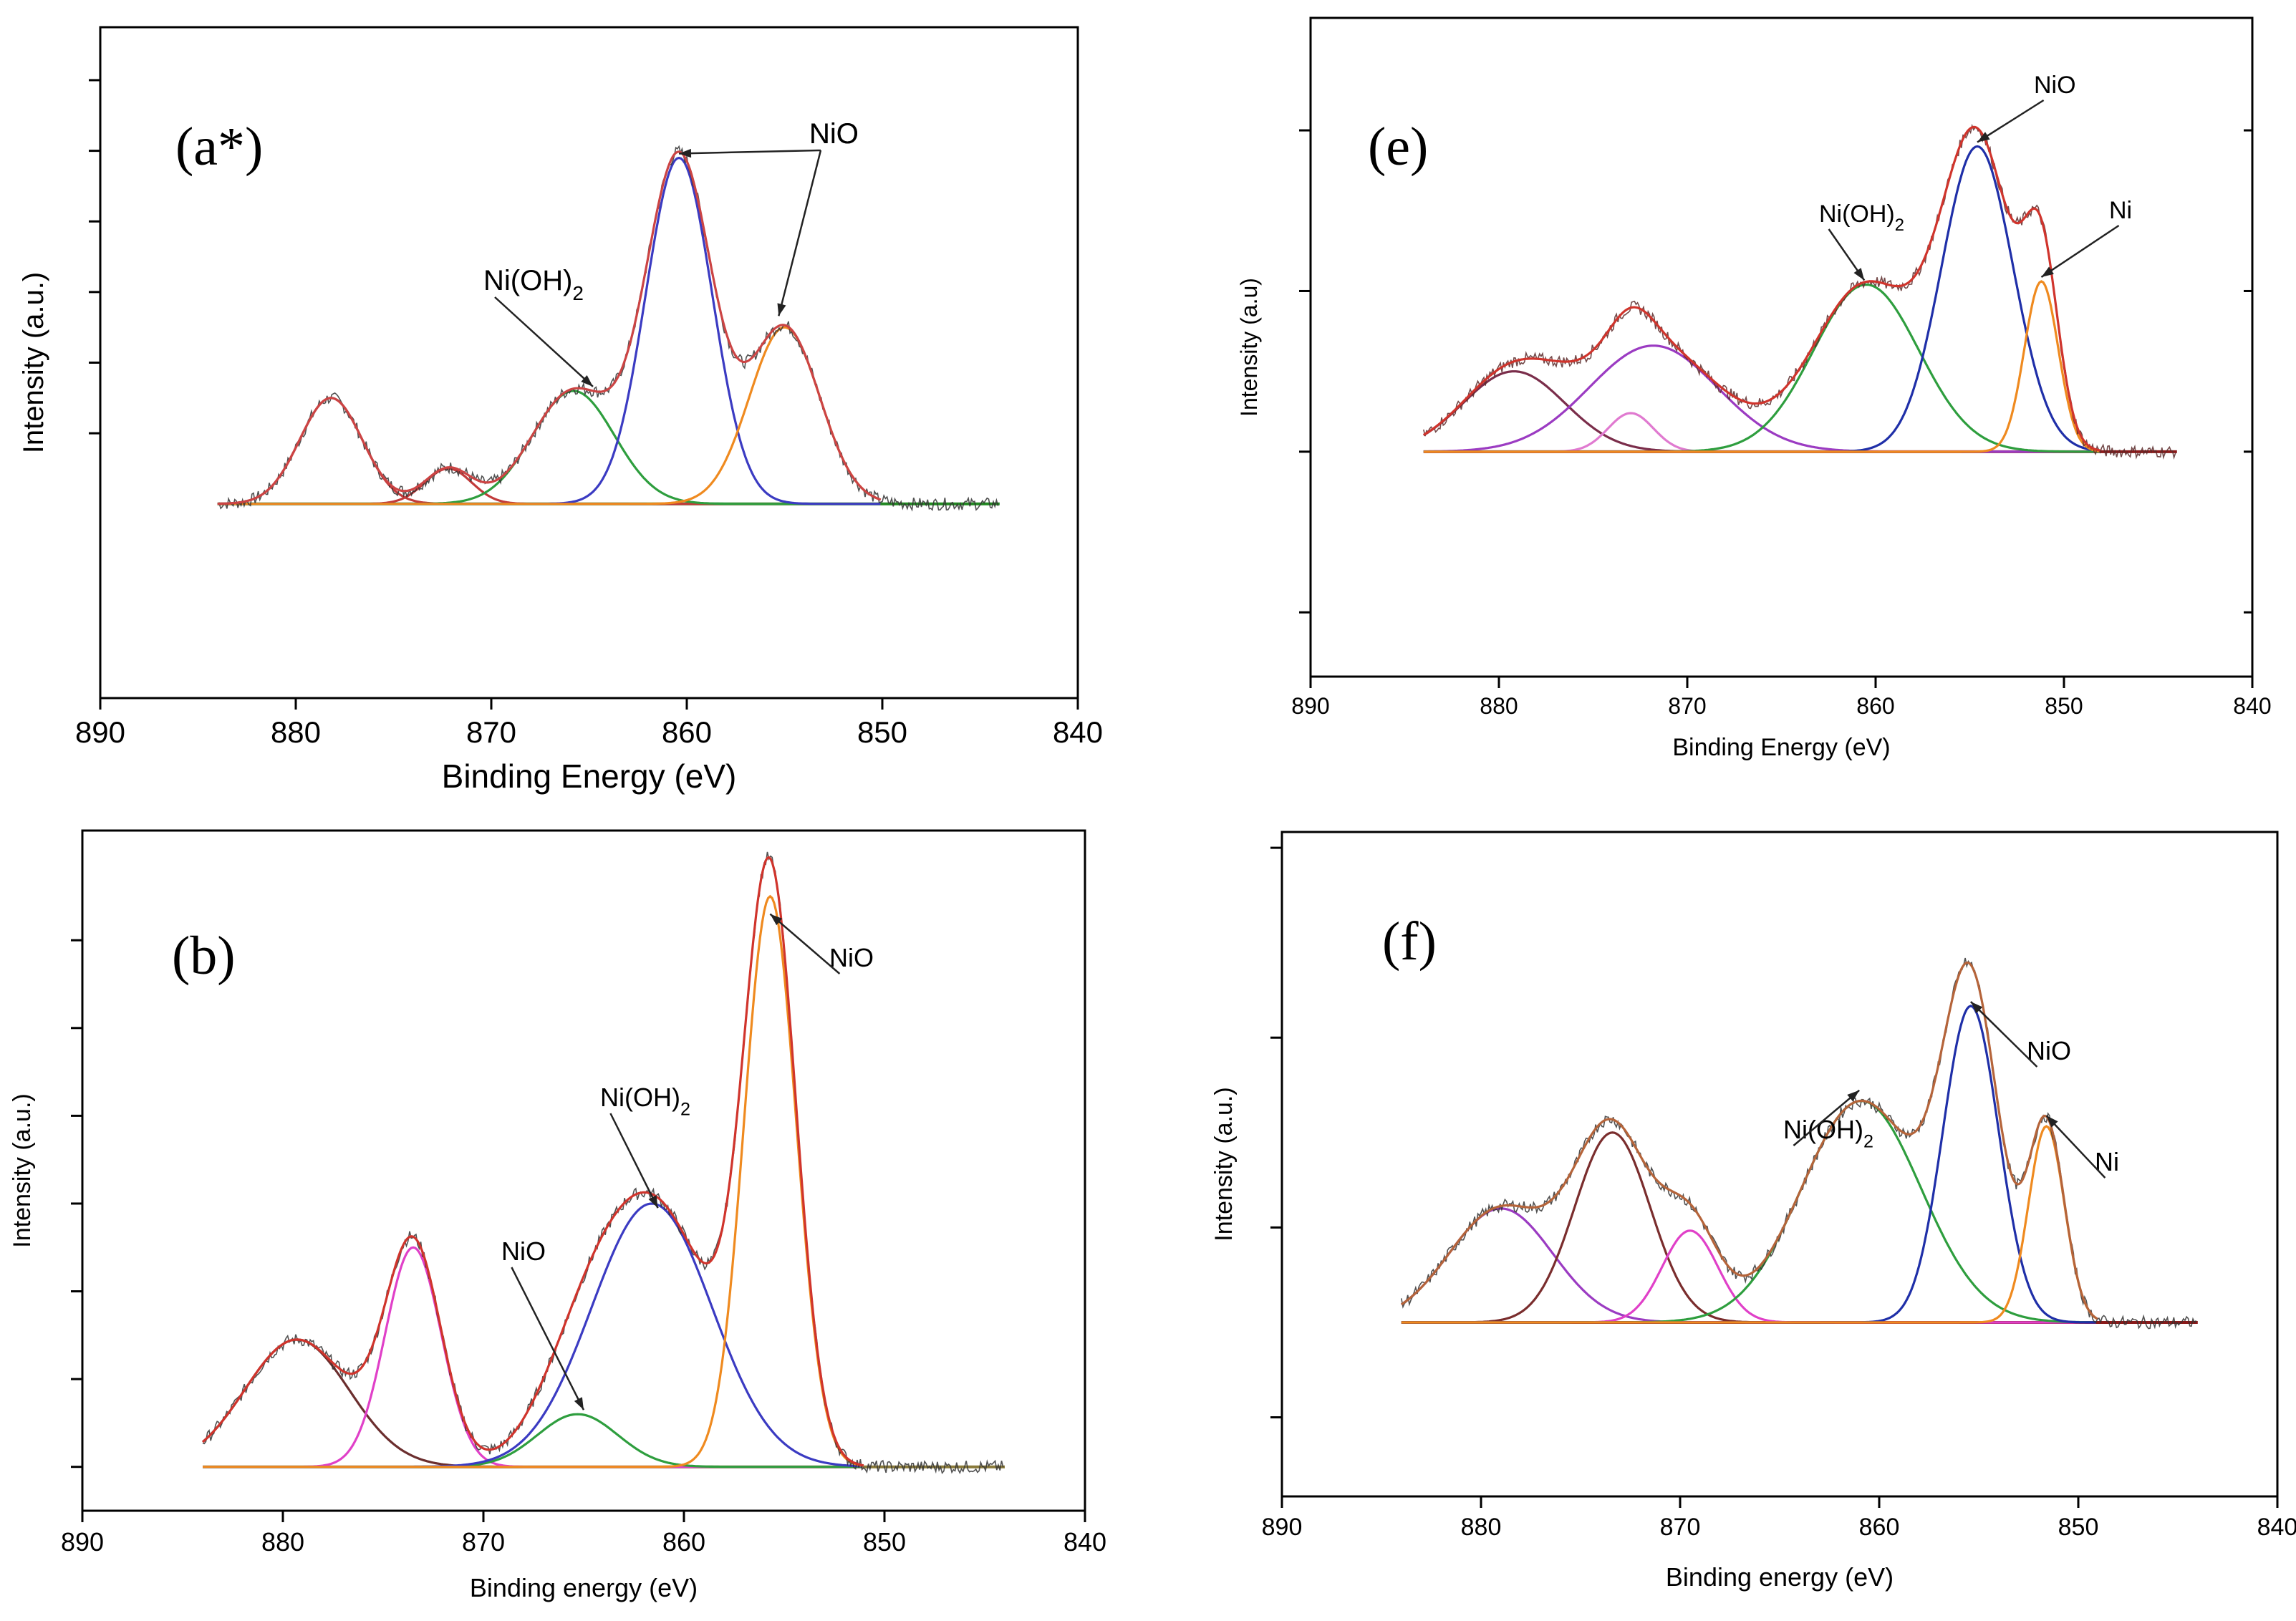 The image size is (2296, 1621). What do you see at coordinates (219, 147) in the screenshot?
I see `panel-label: (a*)` at bounding box center [219, 147].